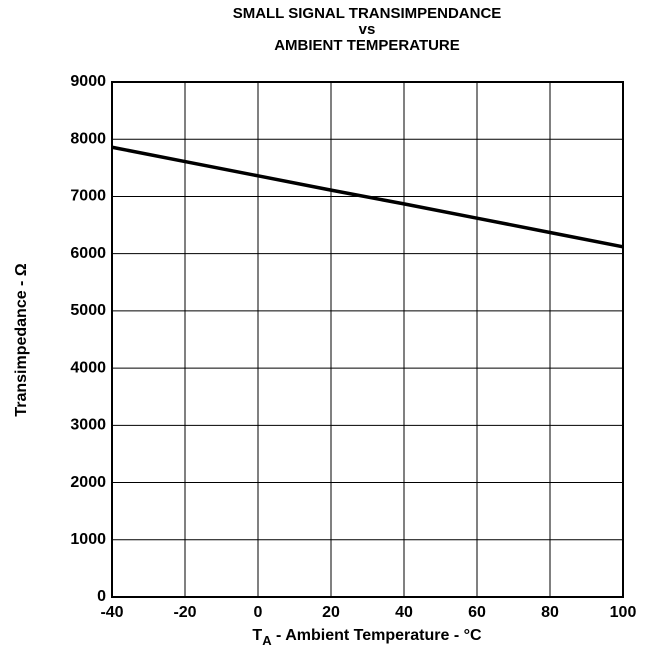 The height and width of the screenshot is (656, 655). Describe the element at coordinates (258, 612) in the screenshot. I see `x-tick-label: 0` at that location.